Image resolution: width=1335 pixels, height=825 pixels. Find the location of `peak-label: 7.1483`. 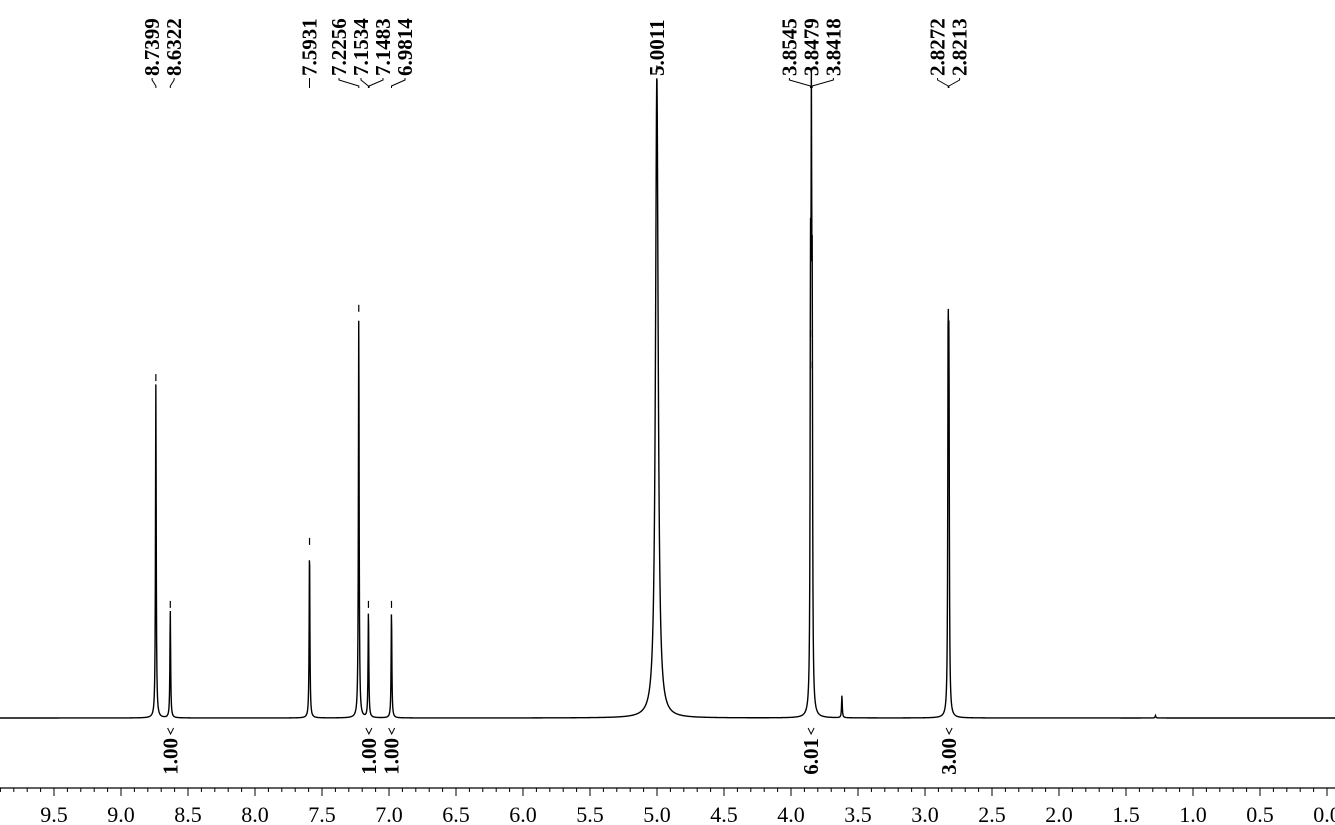

peak-label: 7.1483 is located at coordinates (383, 47).